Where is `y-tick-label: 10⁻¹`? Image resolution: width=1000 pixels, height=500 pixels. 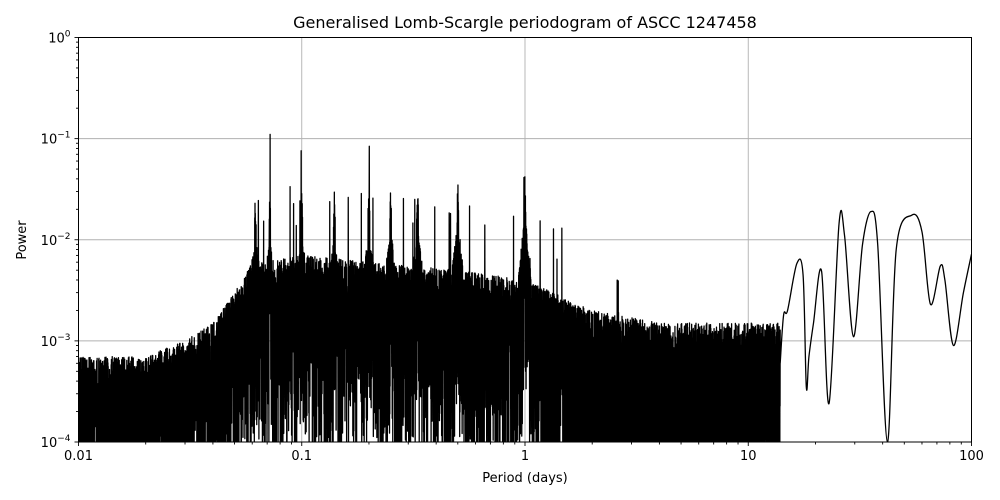 y-tick-label: 10⁻¹ is located at coordinates (56, 139).